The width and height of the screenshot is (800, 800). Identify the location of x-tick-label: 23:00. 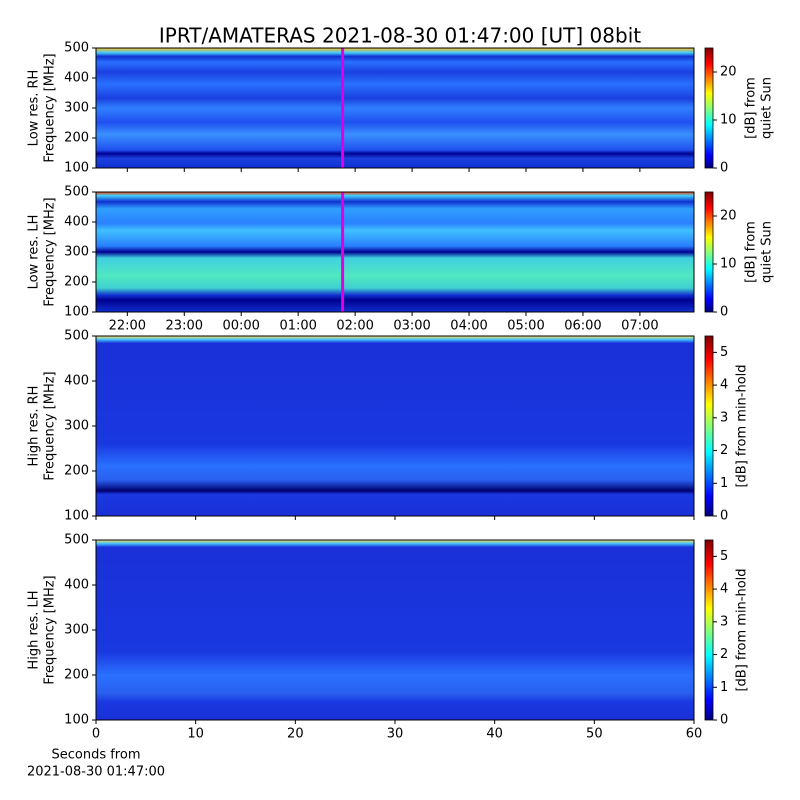
(184, 326).